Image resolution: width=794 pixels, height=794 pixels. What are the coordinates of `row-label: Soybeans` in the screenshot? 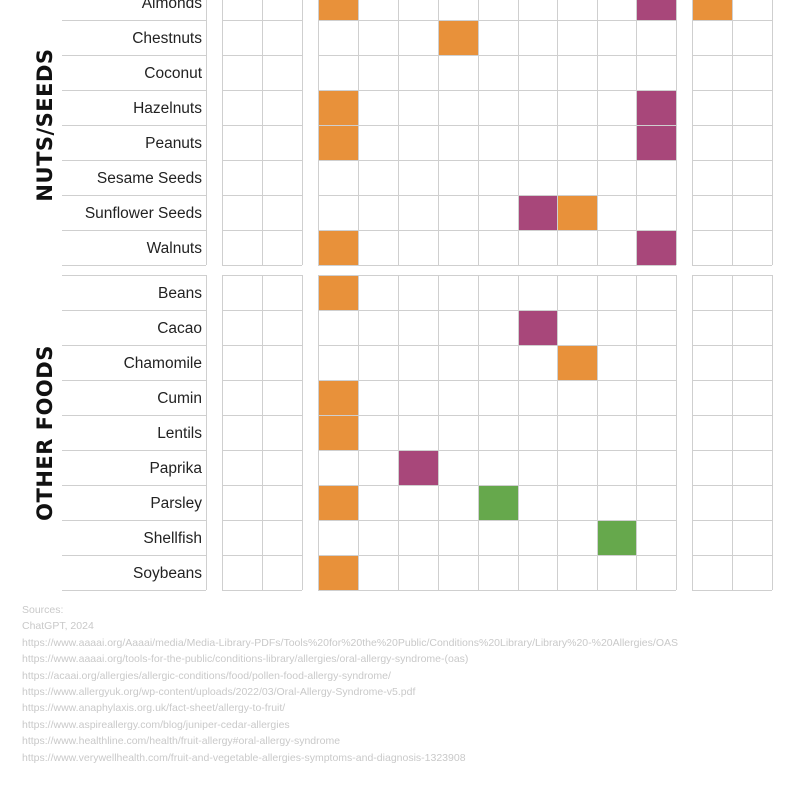 It's located at (167, 573).